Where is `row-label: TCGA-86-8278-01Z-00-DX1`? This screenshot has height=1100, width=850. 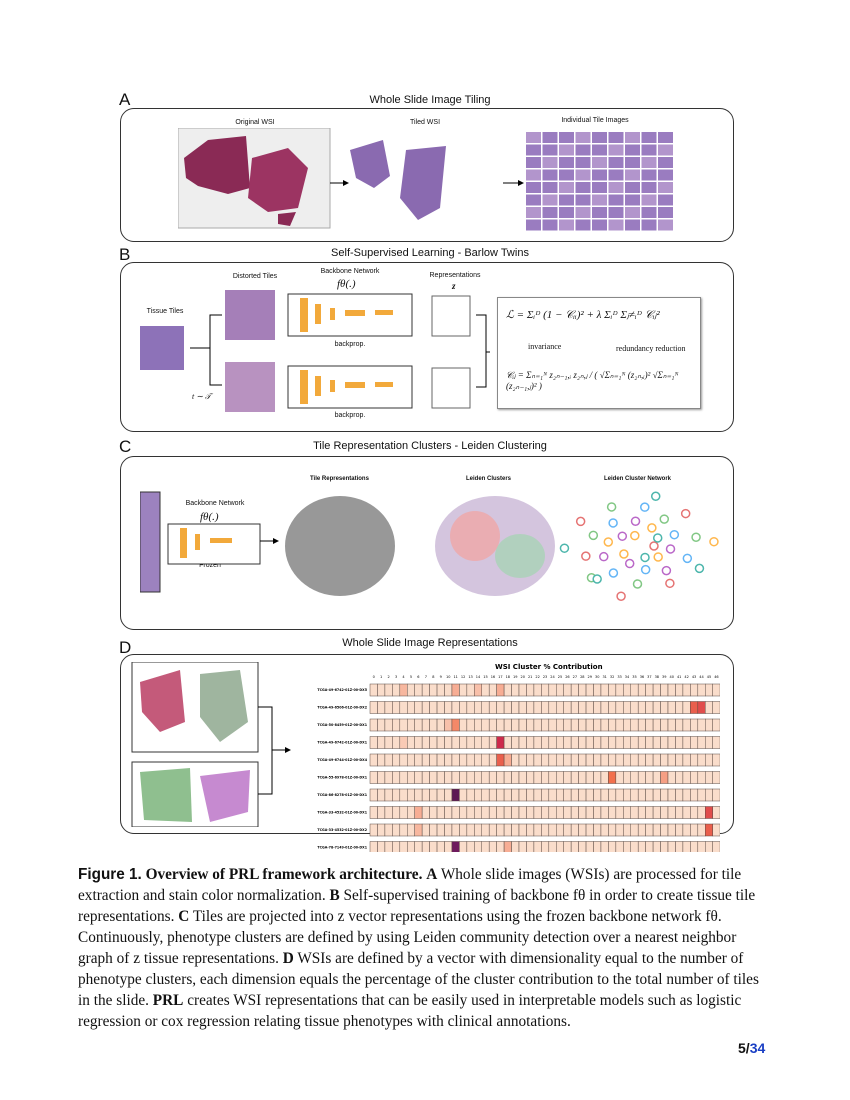
row-label: TCGA-86-8278-01Z-00-DX1 is located at coordinates (342, 795).